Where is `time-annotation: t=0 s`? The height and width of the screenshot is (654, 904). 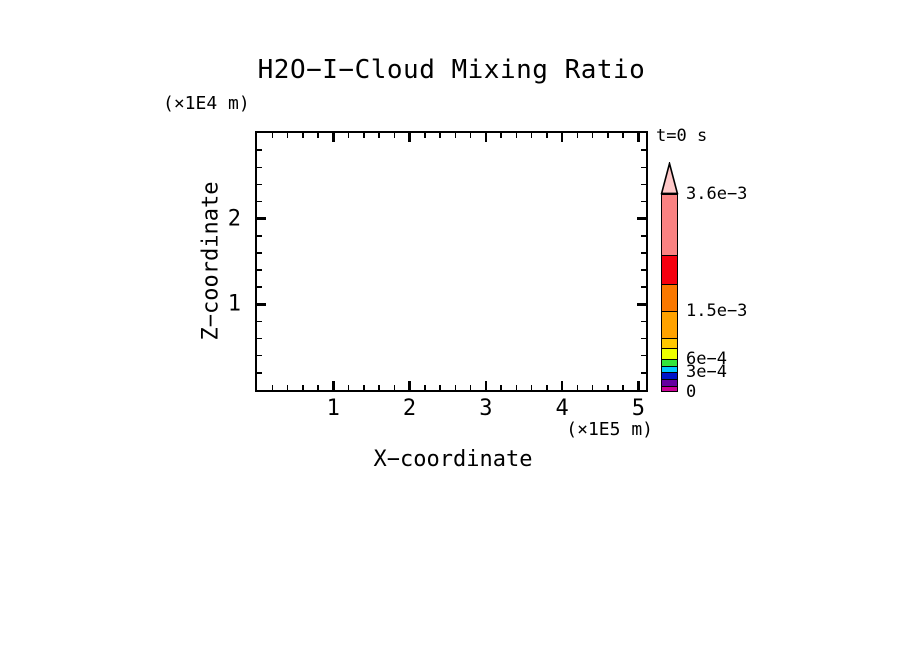
time-annotation: t=0 s is located at coordinates (682, 136).